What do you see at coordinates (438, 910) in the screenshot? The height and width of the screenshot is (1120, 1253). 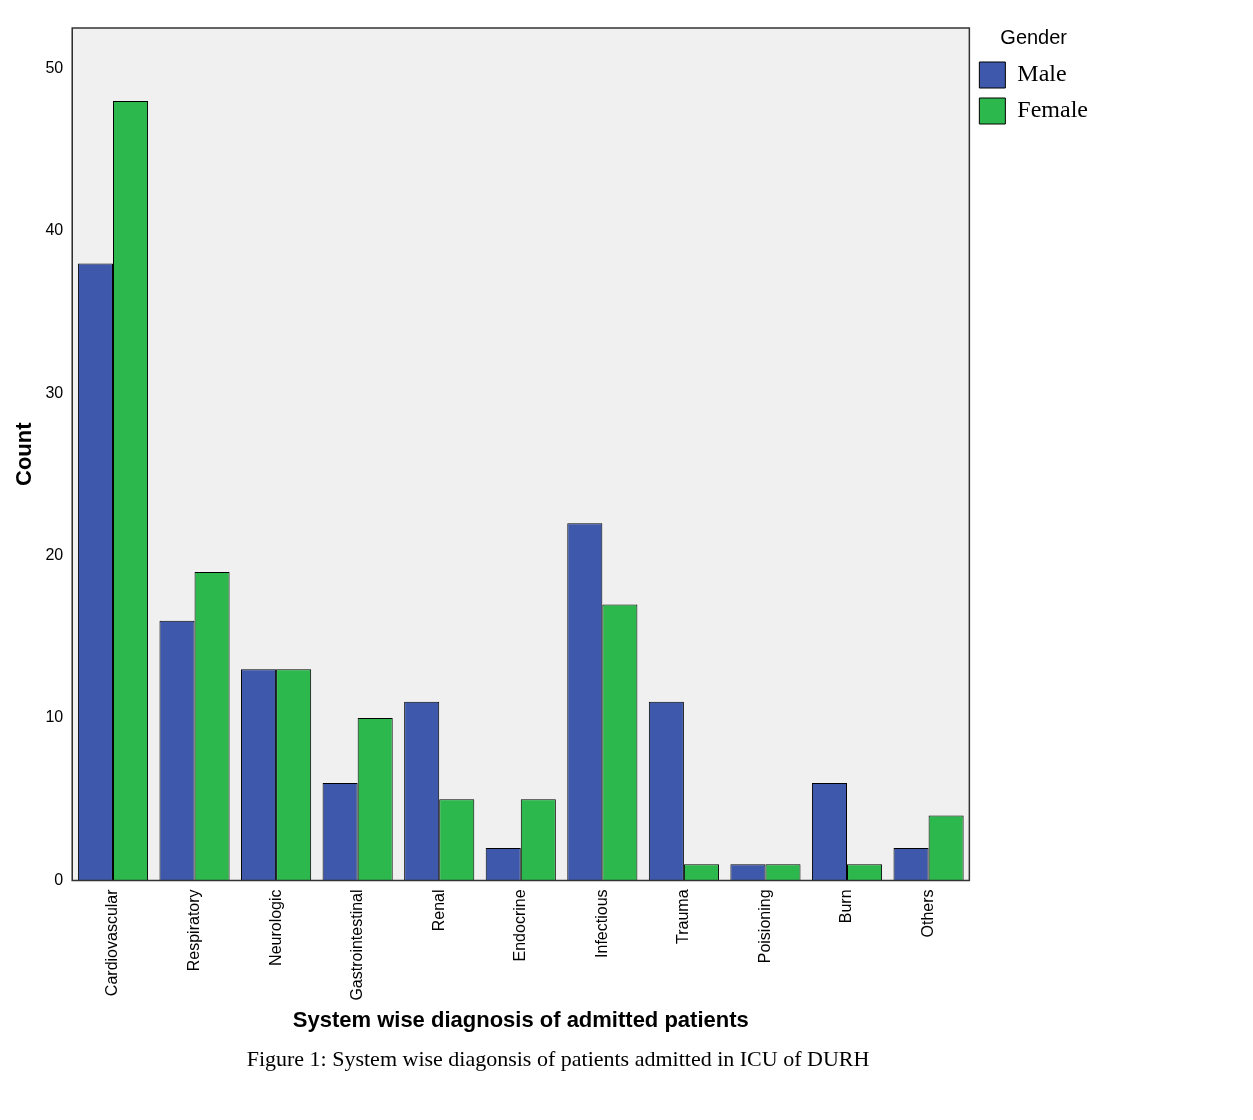 I see `x-tick-label: Renal` at bounding box center [438, 910].